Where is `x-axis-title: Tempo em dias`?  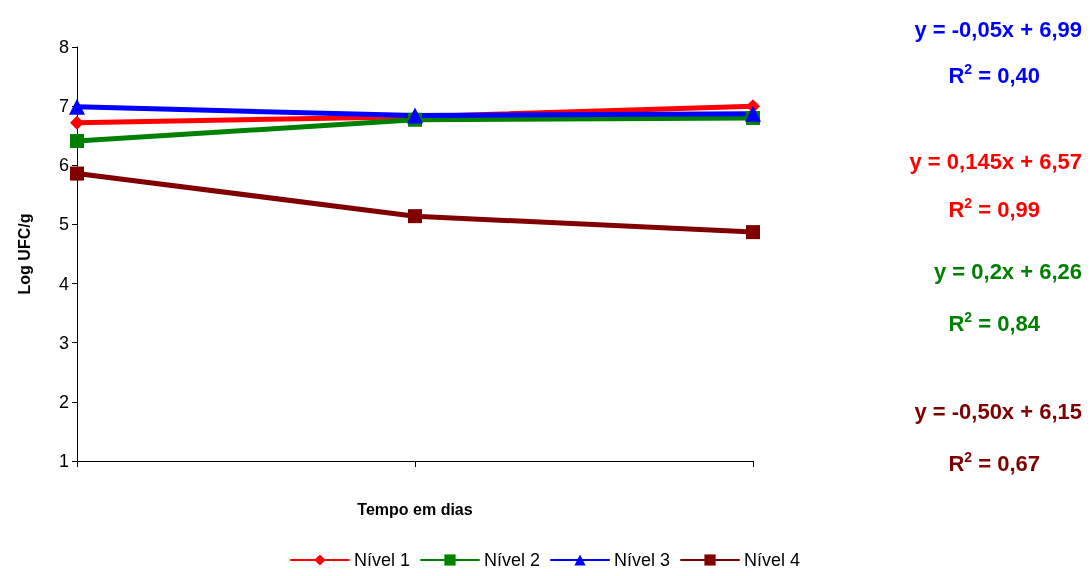
x-axis-title: Tempo em dias is located at coordinates (415, 509).